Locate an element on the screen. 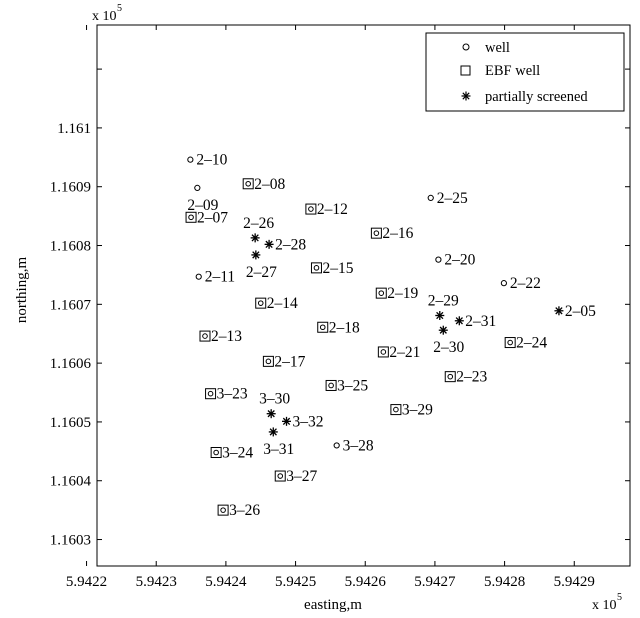 The width and height of the screenshot is (640, 618). x-tick-label: 5.9429 is located at coordinates (574, 582).